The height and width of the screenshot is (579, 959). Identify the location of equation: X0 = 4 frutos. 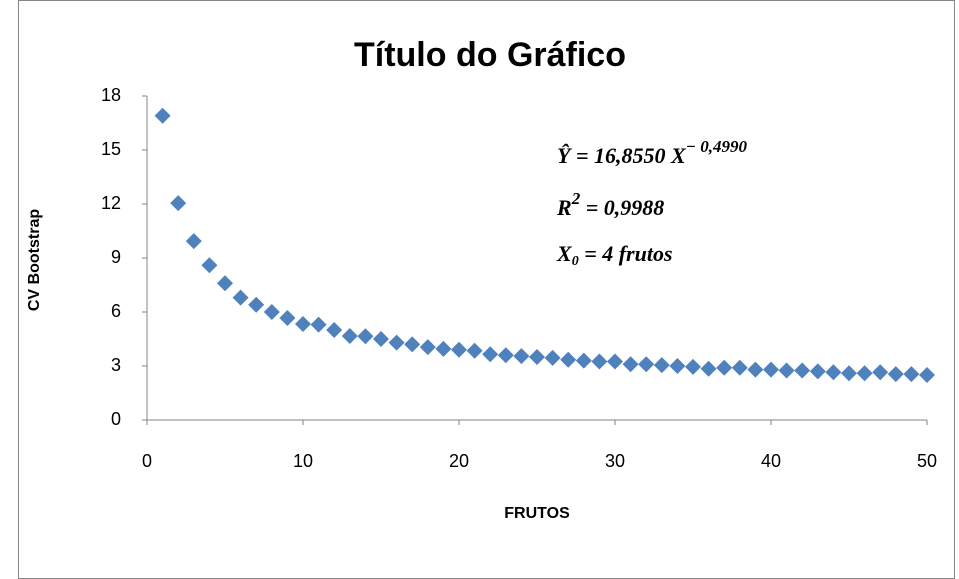
(614, 255).